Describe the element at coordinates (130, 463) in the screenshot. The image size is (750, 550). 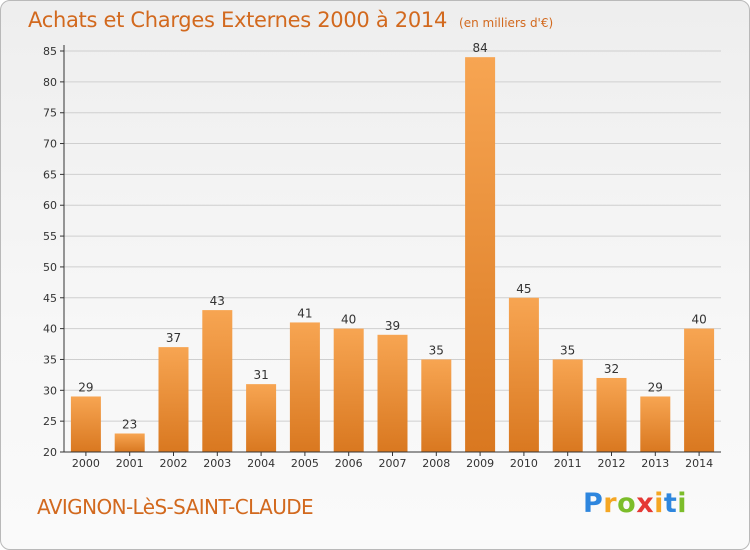
I see `x-tick-label: 2001` at that location.